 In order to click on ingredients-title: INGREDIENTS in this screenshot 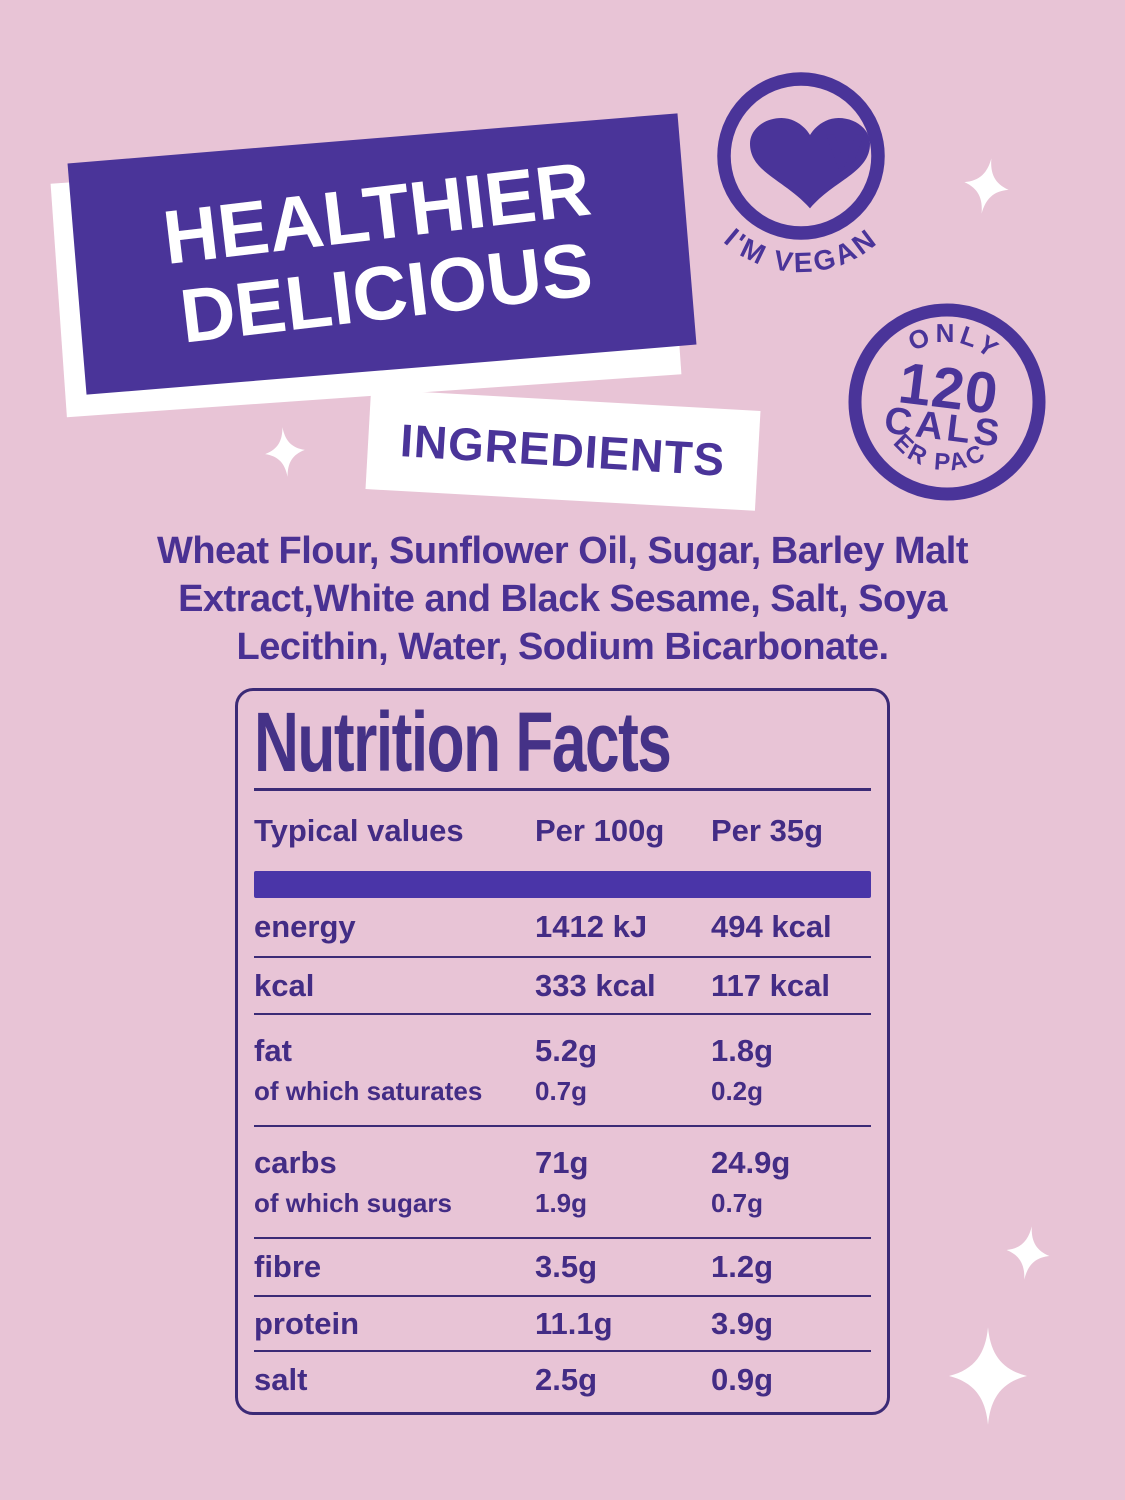, I will do `click(563, 450)`.